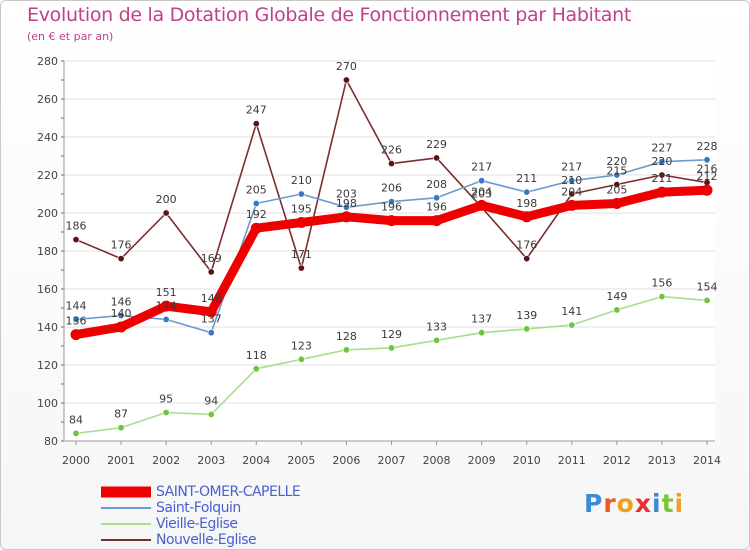 The image size is (750, 550). I want to click on data-label: 195, so click(301, 209).